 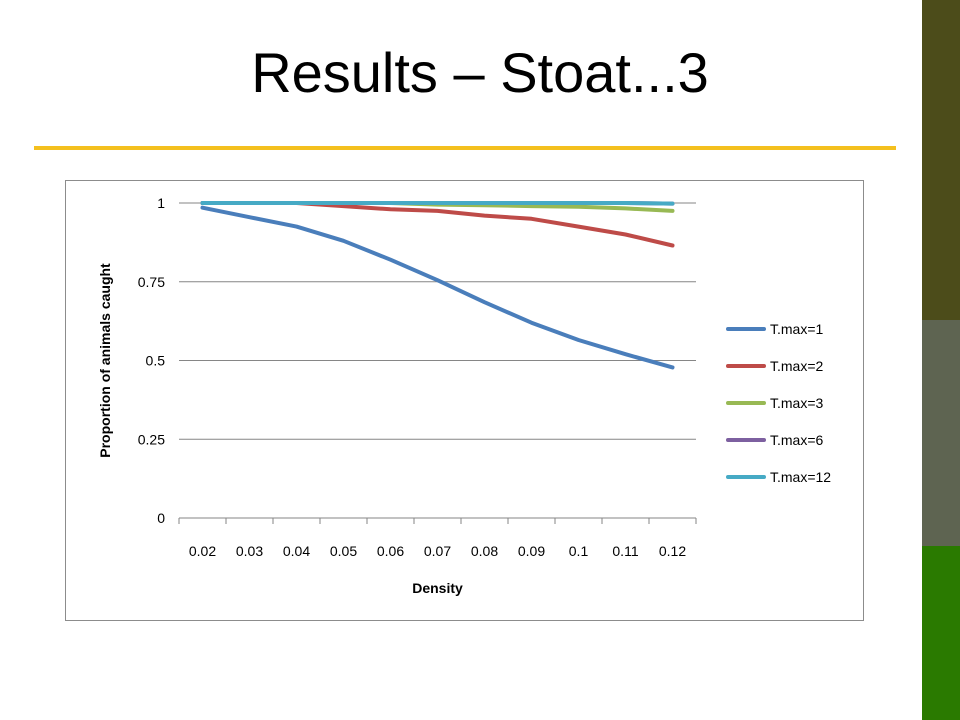 What do you see at coordinates (797, 440) in the screenshot?
I see `legend-label: T.max=6` at bounding box center [797, 440].